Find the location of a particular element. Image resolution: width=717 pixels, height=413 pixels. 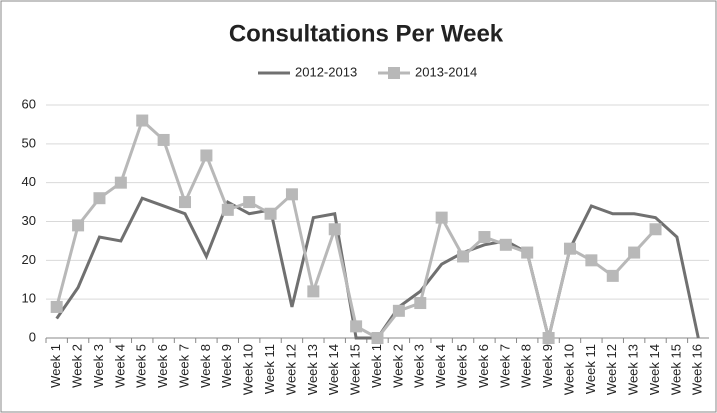

y-tick-label: 20 is located at coordinates (29, 259).